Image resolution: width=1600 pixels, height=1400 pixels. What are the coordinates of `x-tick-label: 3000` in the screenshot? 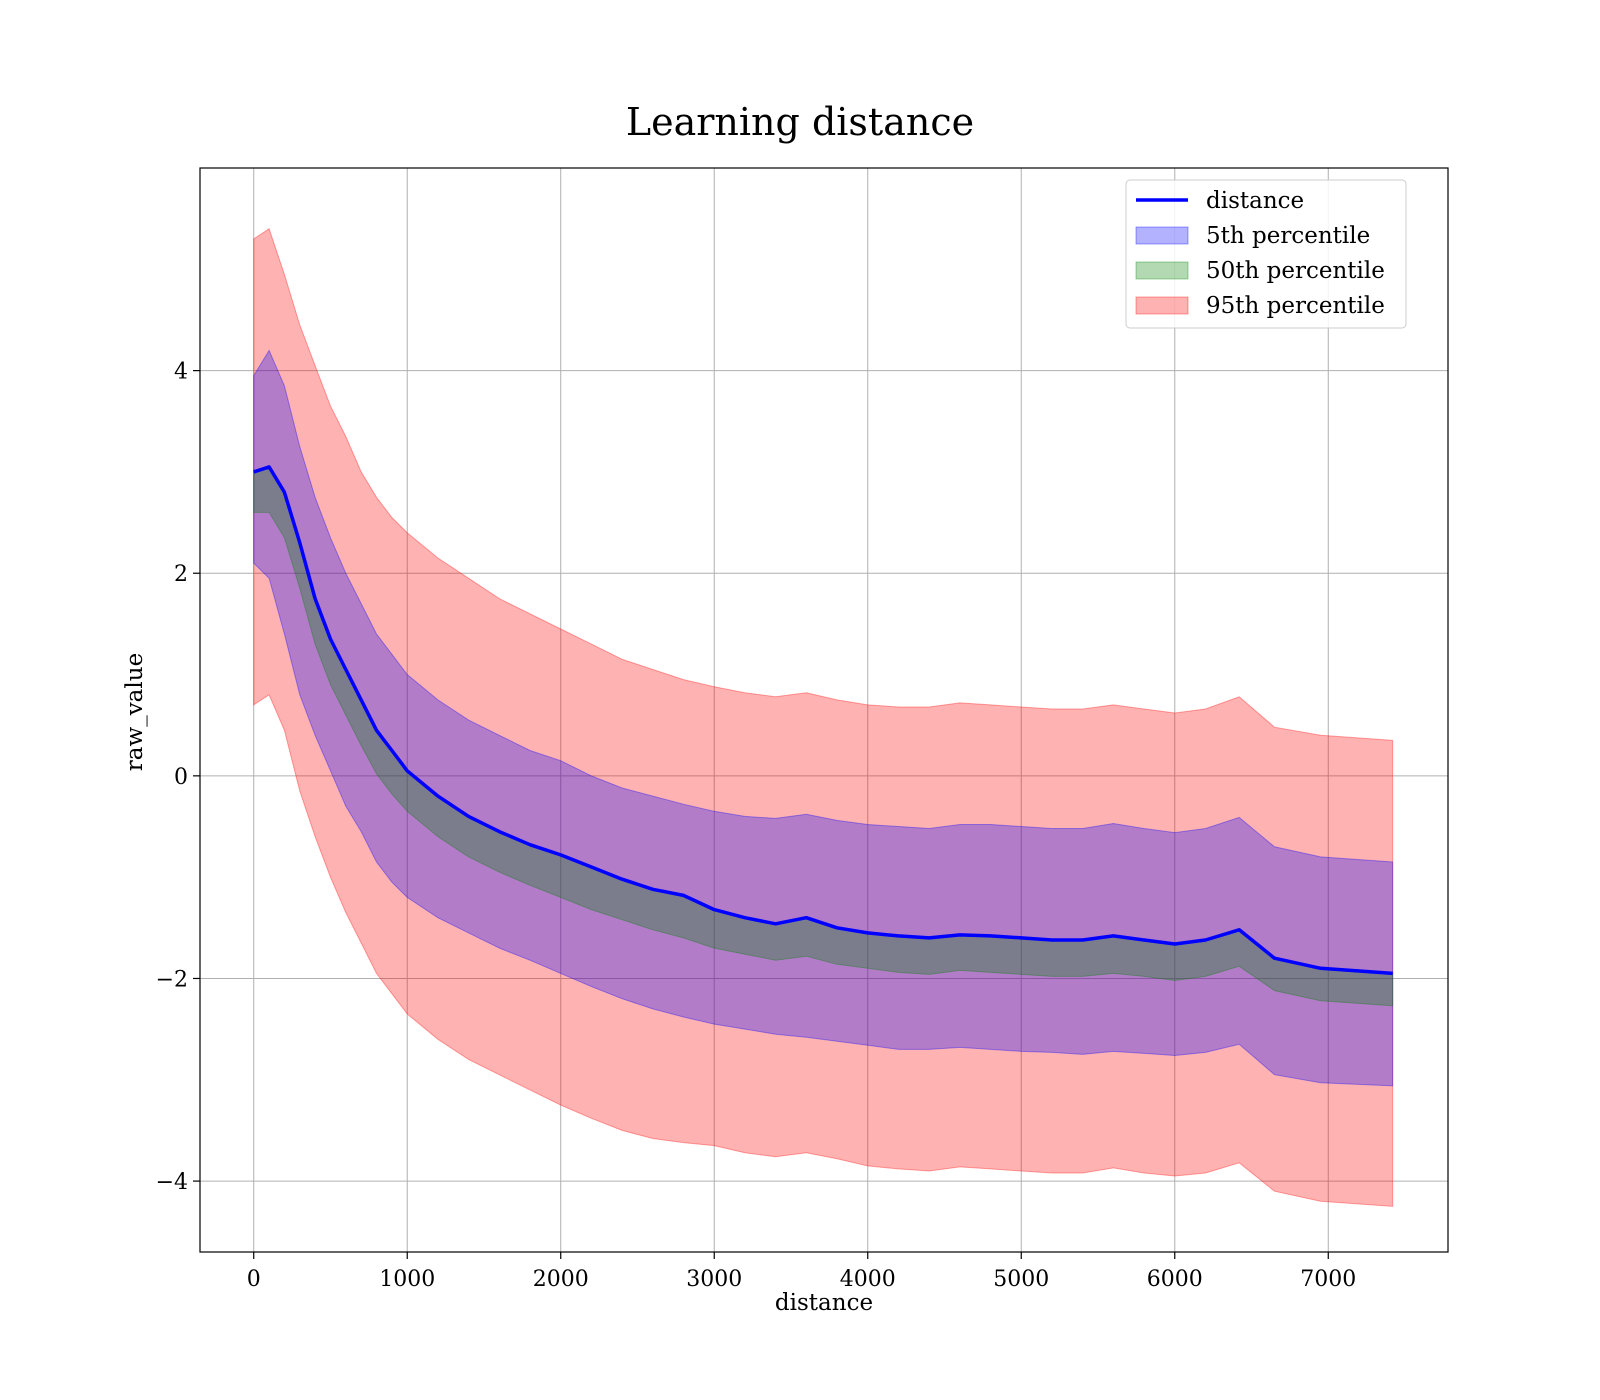 It's located at (714, 1279).